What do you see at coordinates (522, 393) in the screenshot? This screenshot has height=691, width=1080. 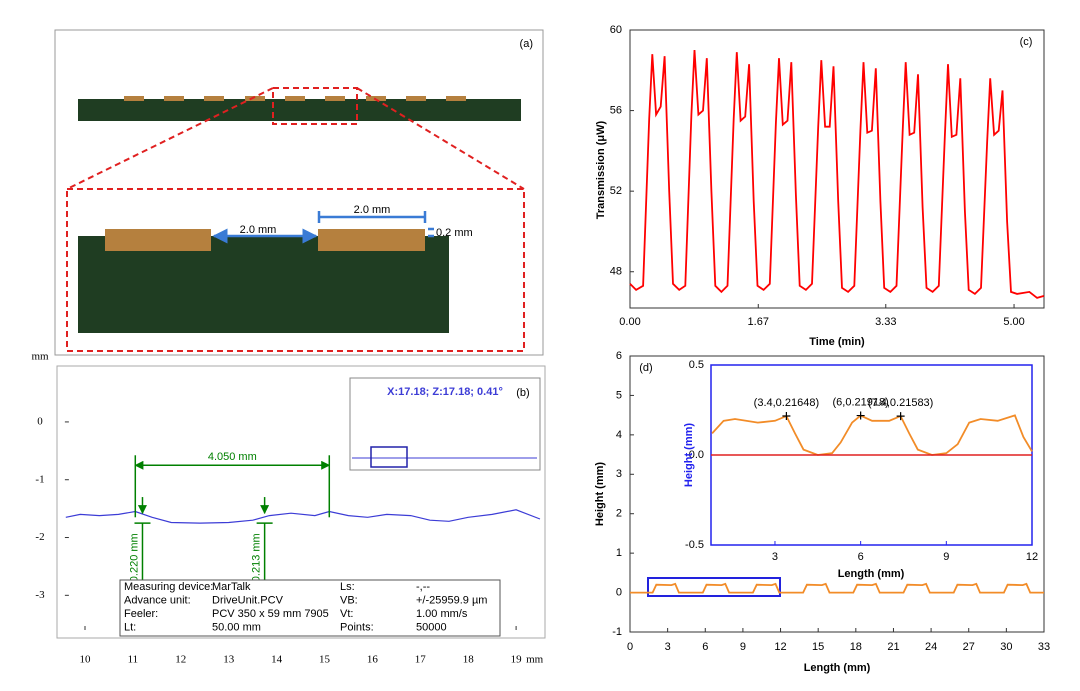 I see `panel-label: (b)` at bounding box center [522, 393].